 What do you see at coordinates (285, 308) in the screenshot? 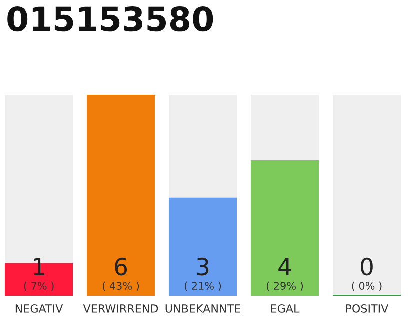
I see `x-tick-label: EGAL` at bounding box center [285, 308].